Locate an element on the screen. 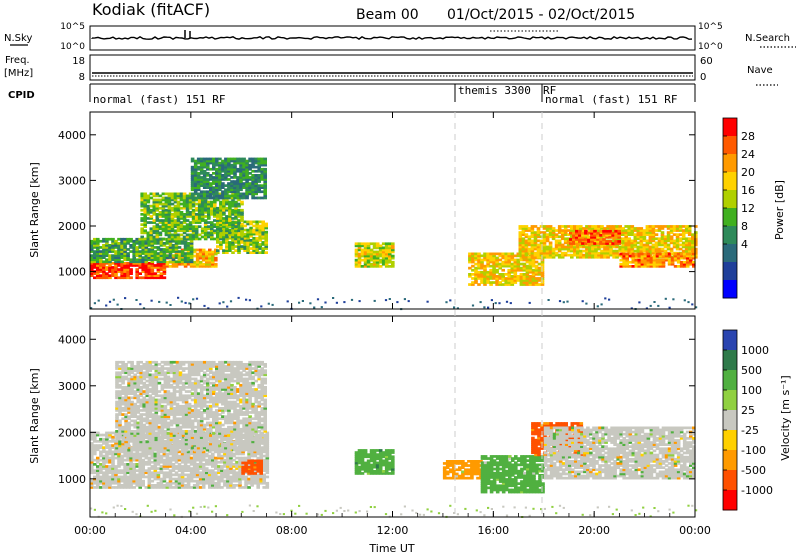 Image resolution: width=800 pixels, height=554 pixels. nsky-trace is located at coordinates (392, 35).